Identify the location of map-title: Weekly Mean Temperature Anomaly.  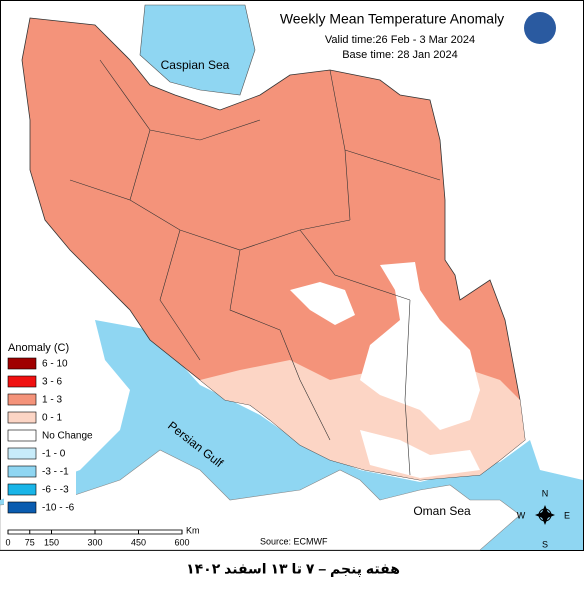
(392, 19).